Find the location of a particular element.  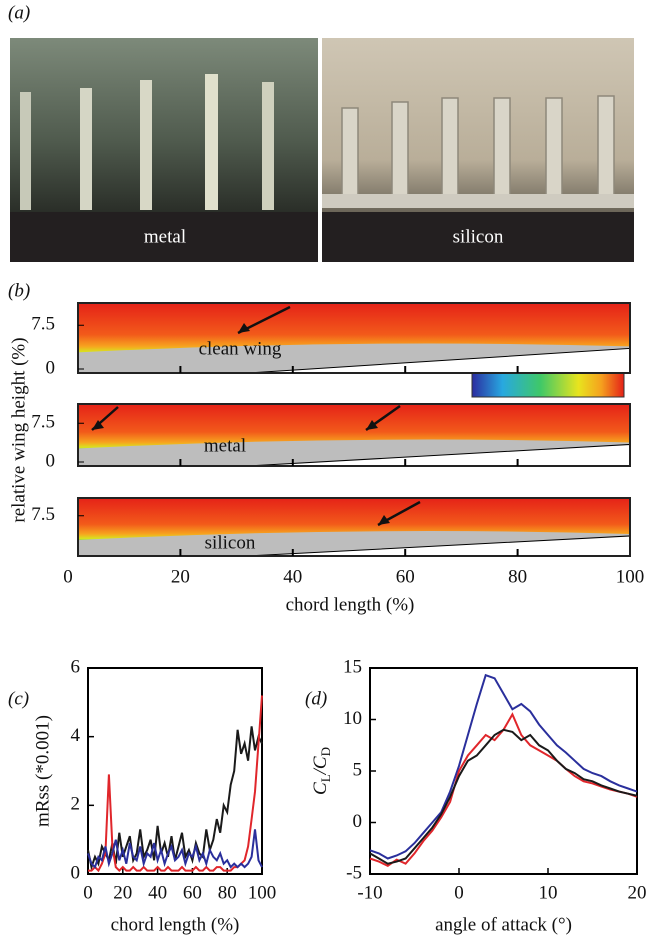

x-tick-label: 10 is located at coordinates (548, 892).